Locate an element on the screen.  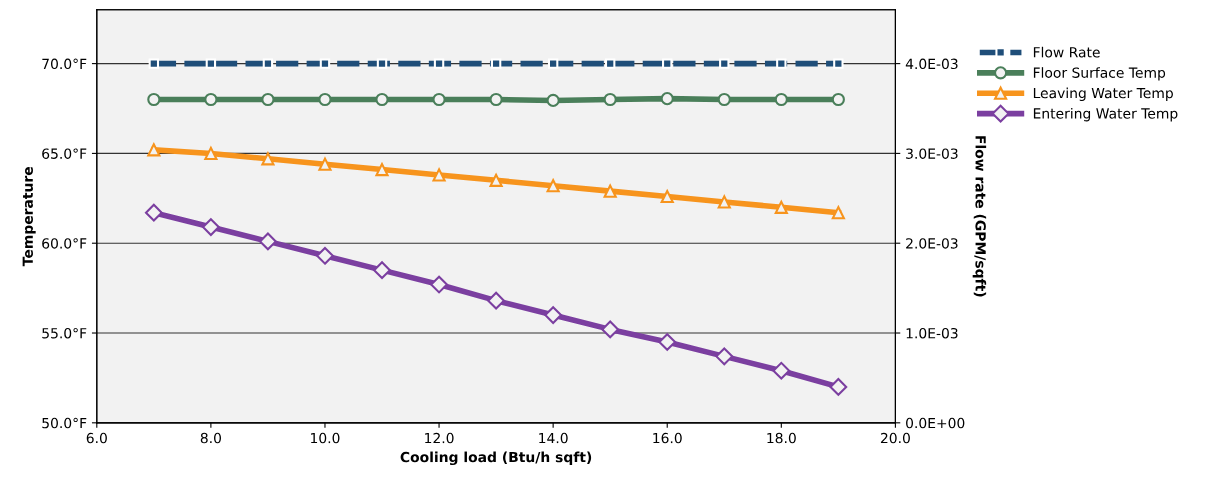
legend-label: Floor Surface Temp is located at coordinates (1099, 74).